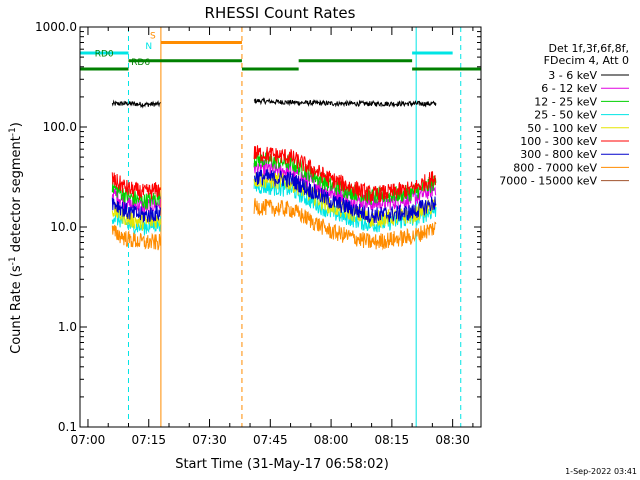 This screenshot has width=640, height=480. What do you see at coordinates (282, 464) in the screenshot?
I see `x-axis-label: Start Time (31-May-17 06:58:02)` at bounding box center [282, 464].